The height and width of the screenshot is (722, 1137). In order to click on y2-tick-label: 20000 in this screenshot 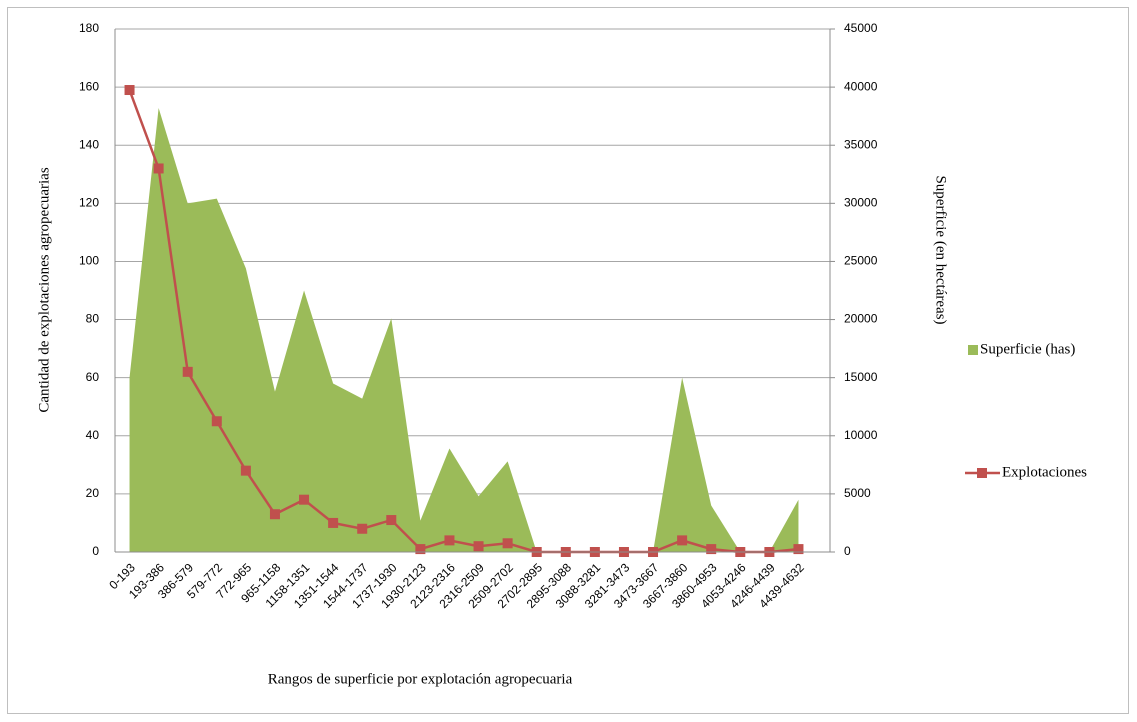, I will do `click(861, 319)`.